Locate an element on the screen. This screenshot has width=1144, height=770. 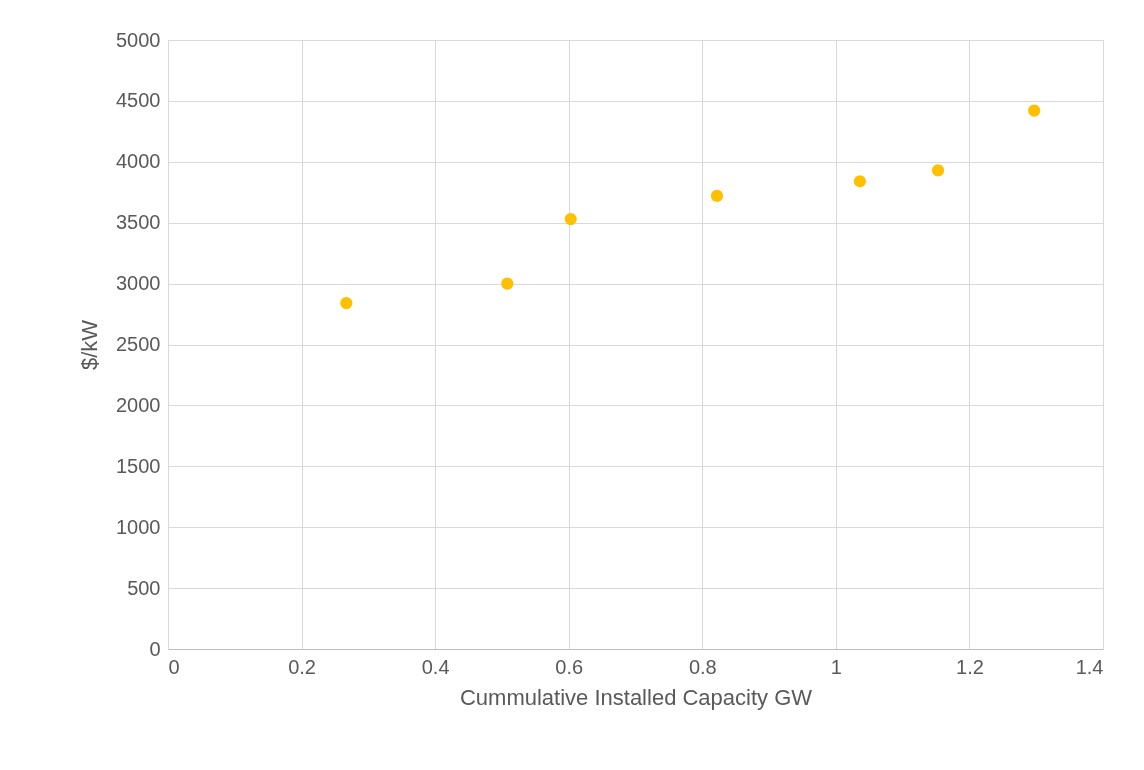
y-axis-title: $/kW is located at coordinates (90, 345).